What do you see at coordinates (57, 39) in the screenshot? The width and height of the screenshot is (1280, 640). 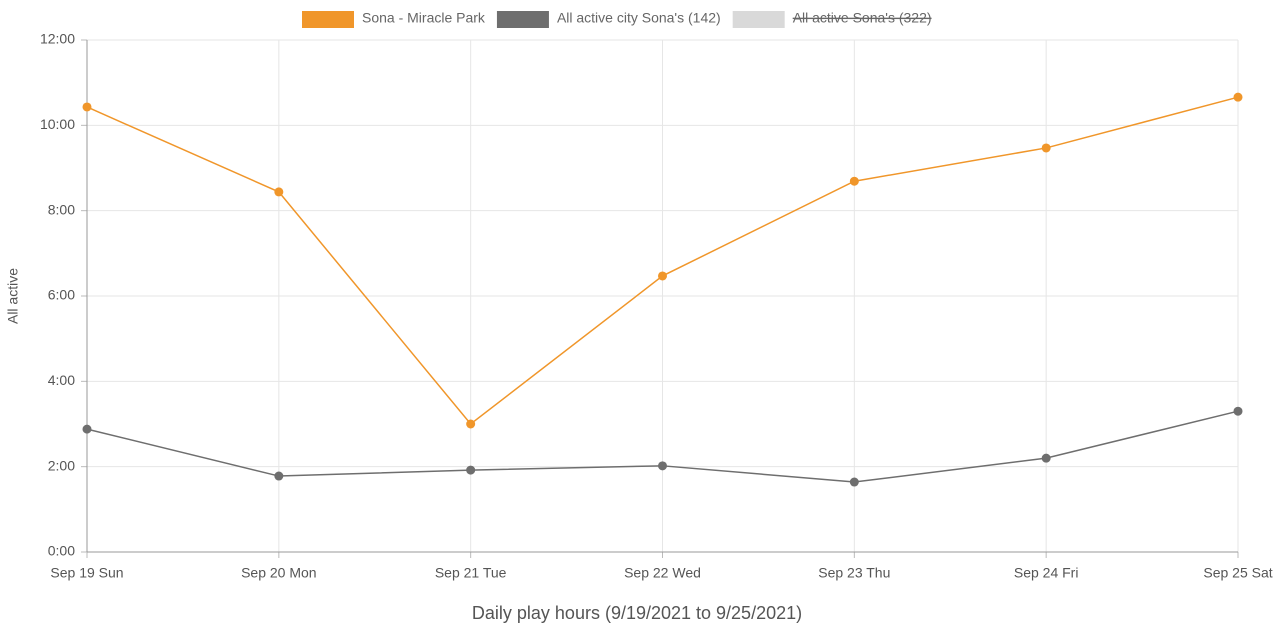 I see `y-tick-label: 12:00` at bounding box center [57, 39].